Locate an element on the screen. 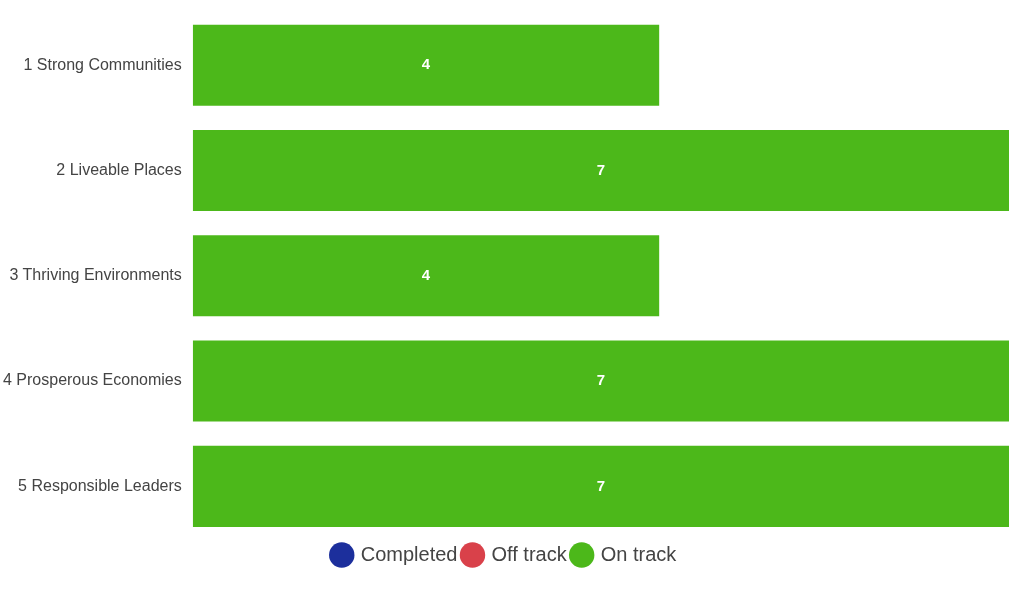 Image resolution: width=1011 pixels, height=615 pixels. legend-label: On track is located at coordinates (639, 553).